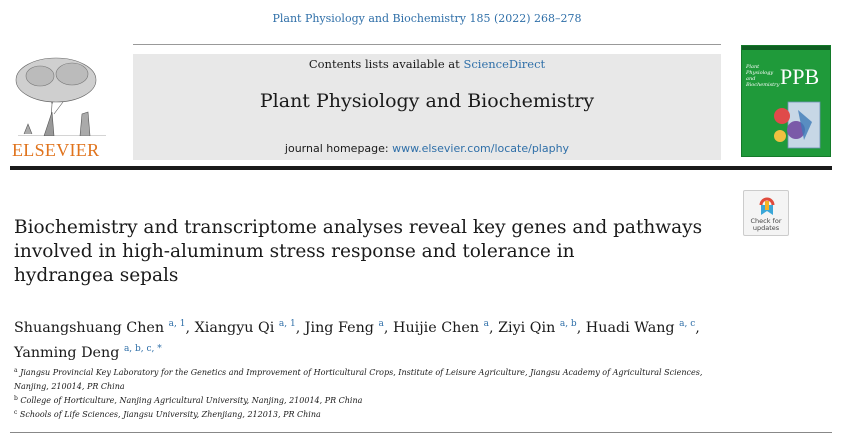 Image resolution: width=854 pixels, height=436 pixels. Describe the element at coordinates (348, 327) in the screenshot. I see `author: Jing Feng a,` at that location.